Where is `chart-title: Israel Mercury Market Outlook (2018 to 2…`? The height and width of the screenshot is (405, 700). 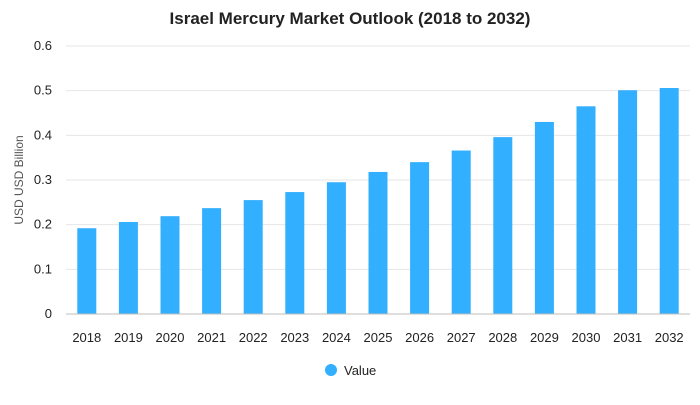 chart-title: Israel Mercury Market Outlook (2018 to 2… is located at coordinates (350, 18).